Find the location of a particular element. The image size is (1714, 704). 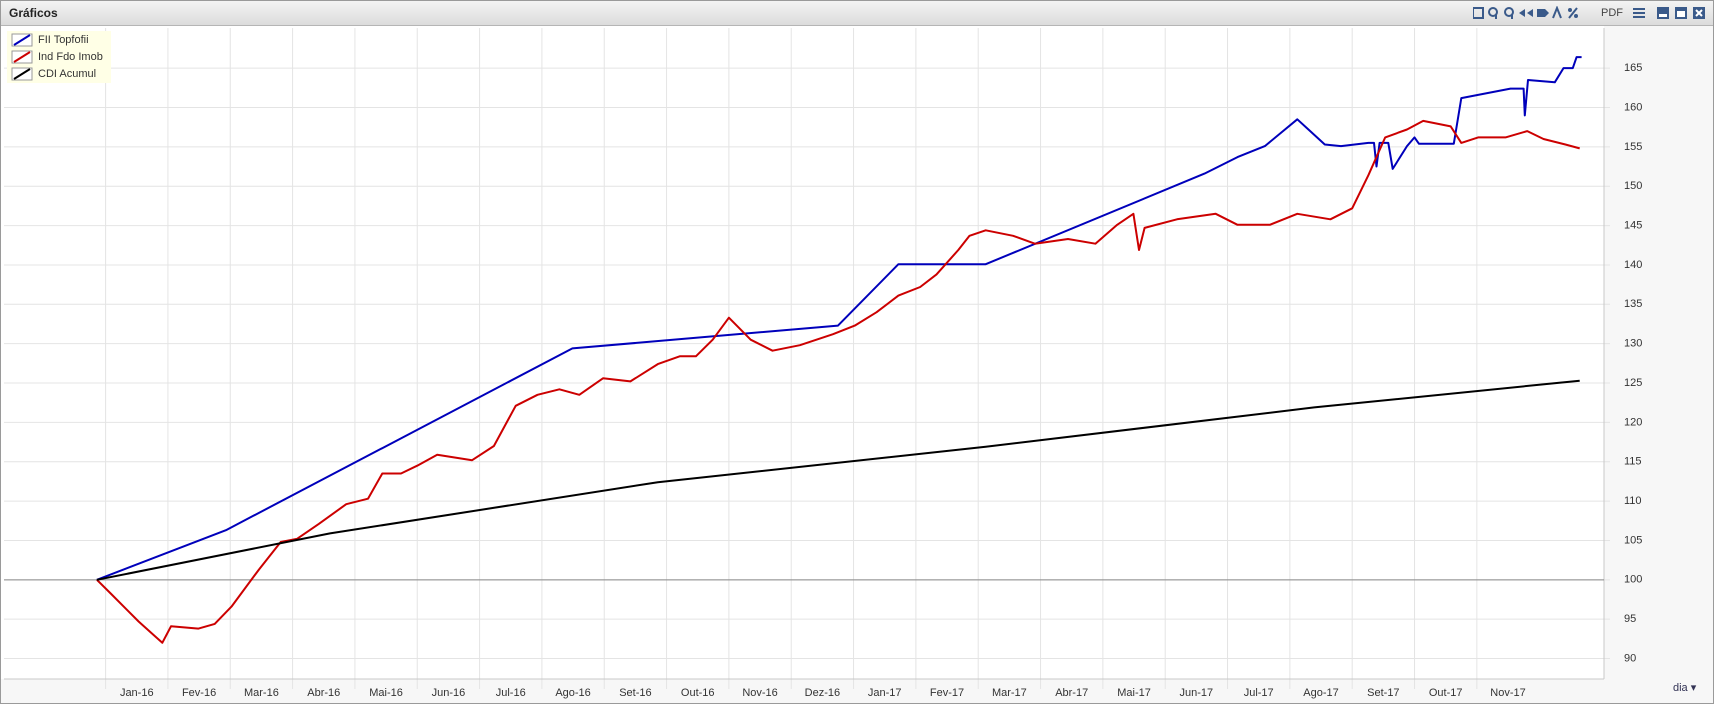

x-tick-label: Mai-17 is located at coordinates (1134, 693).